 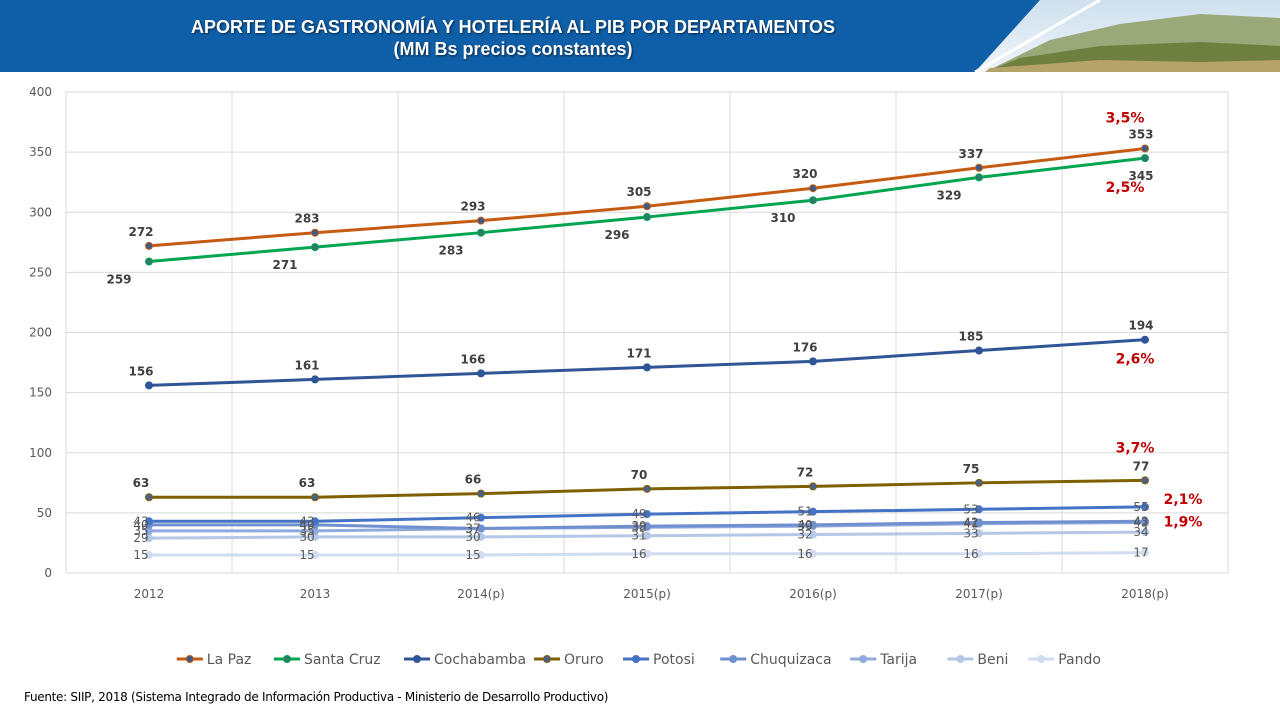 I want to click on data-label: 345, so click(x=1140, y=176).